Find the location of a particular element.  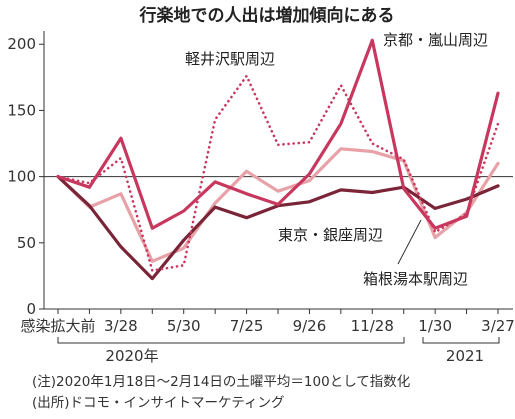

y-tick-label: 200 is located at coordinates (21, 44).